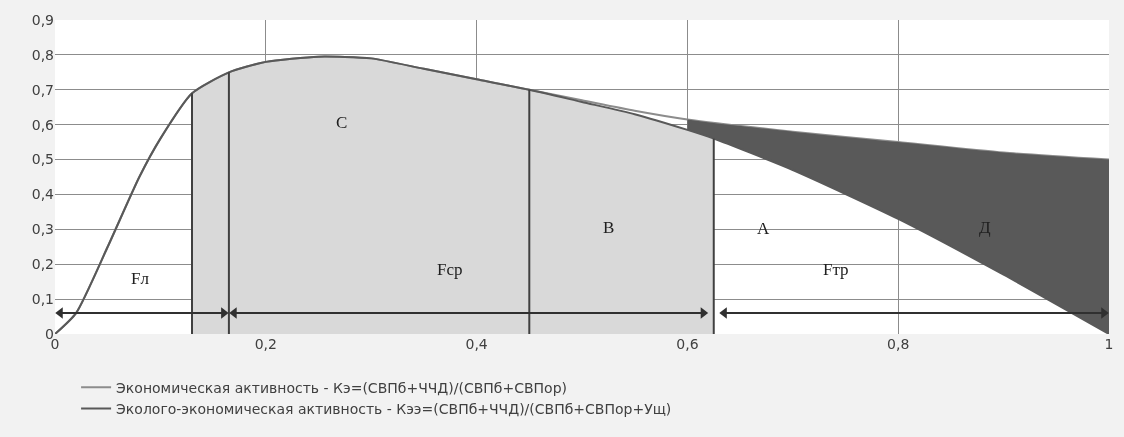 The width and height of the screenshot is (1124, 437). Describe the element at coordinates (43, 124) in the screenshot. I see `y-tick-label: 0,6` at that location.